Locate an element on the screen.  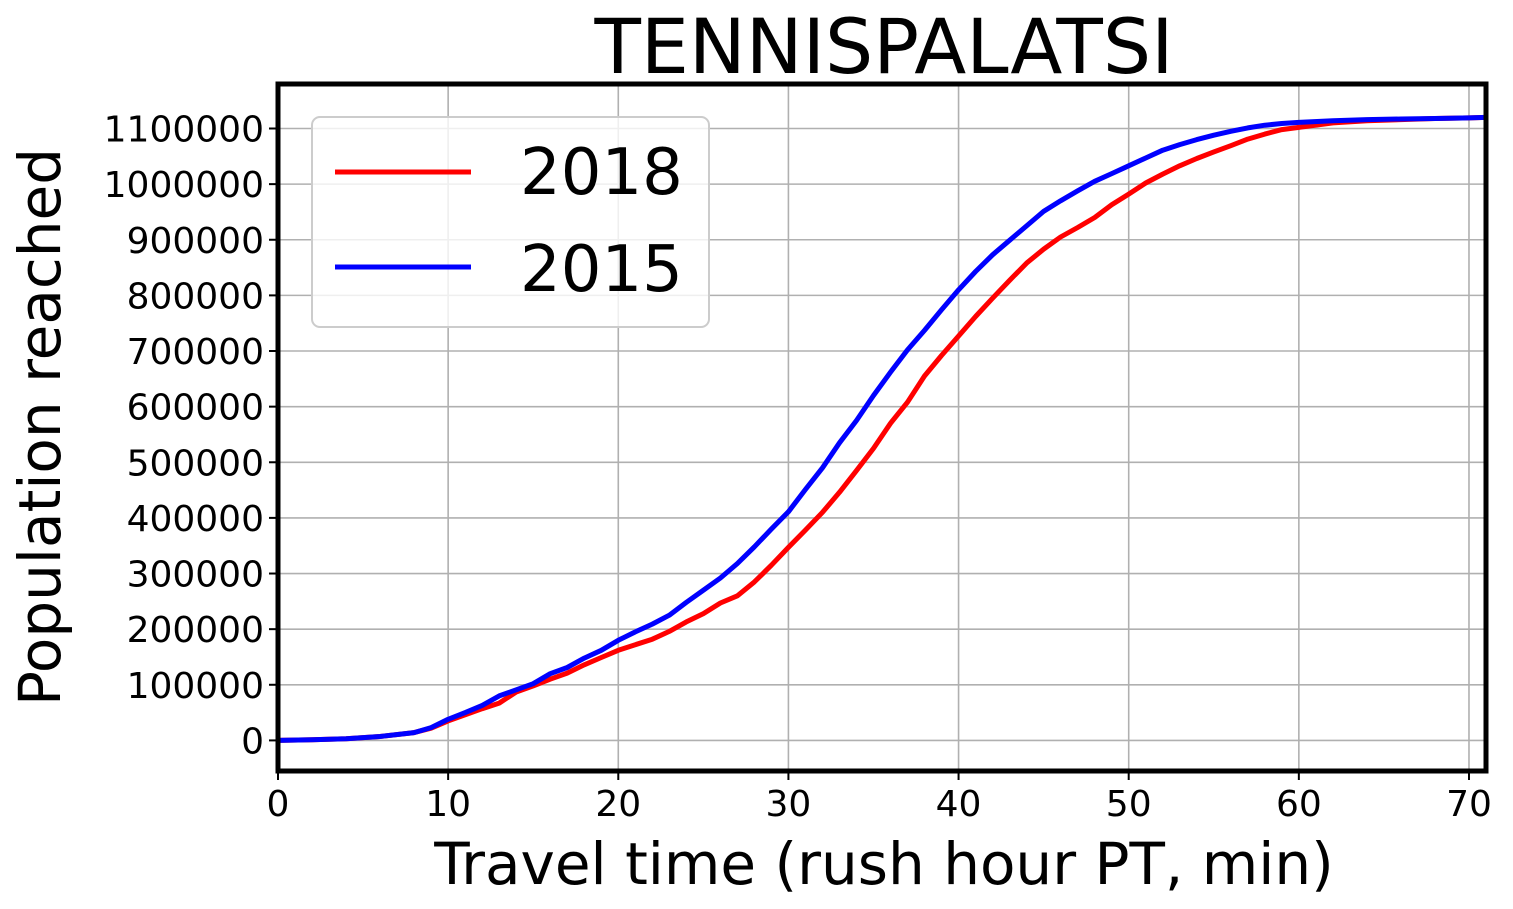
y-tick-label: 100000 is located at coordinates (195, 686).